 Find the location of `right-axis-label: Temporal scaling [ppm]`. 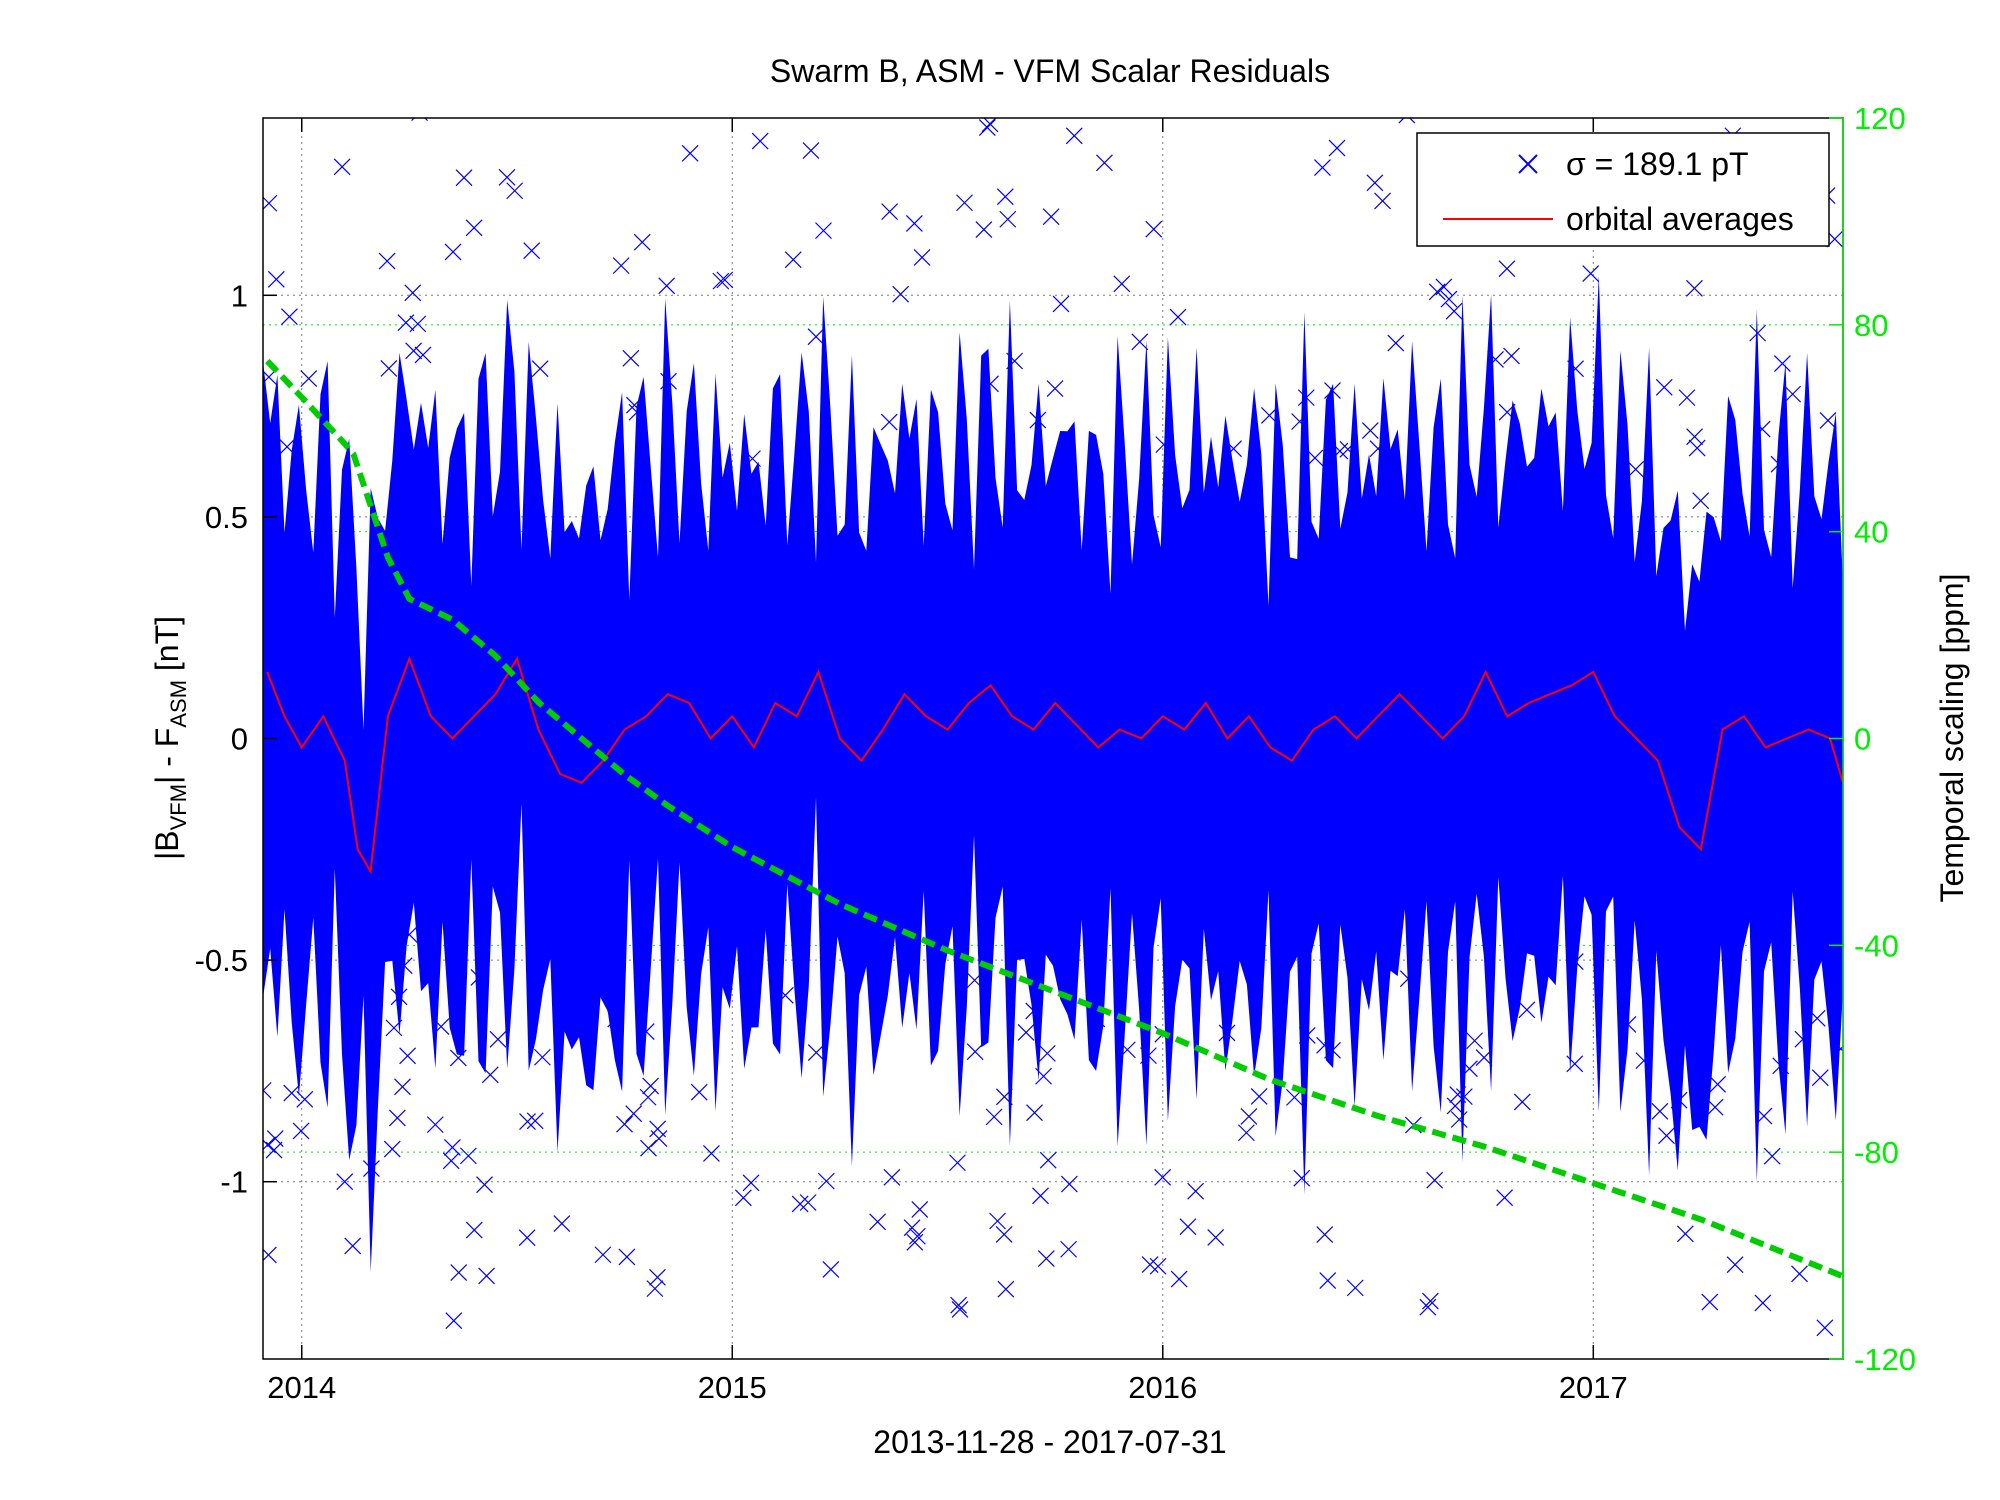

right-axis-label: Temporal scaling [ppm] is located at coordinates (1952, 737).